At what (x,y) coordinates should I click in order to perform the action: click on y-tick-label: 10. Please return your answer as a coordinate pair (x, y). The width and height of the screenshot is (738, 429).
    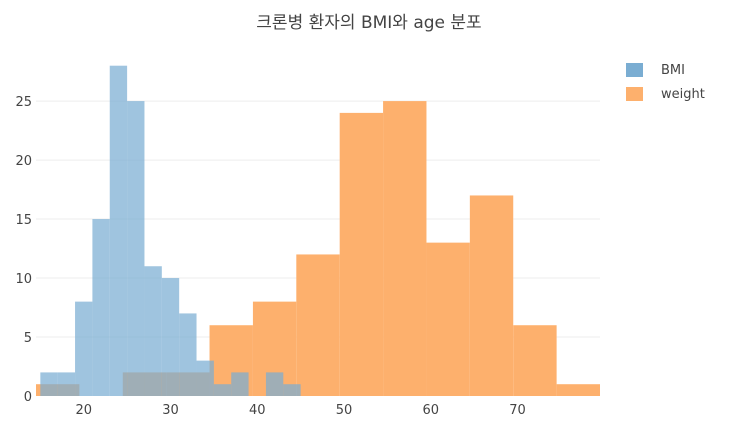
    Looking at the image, I should click on (23, 279).